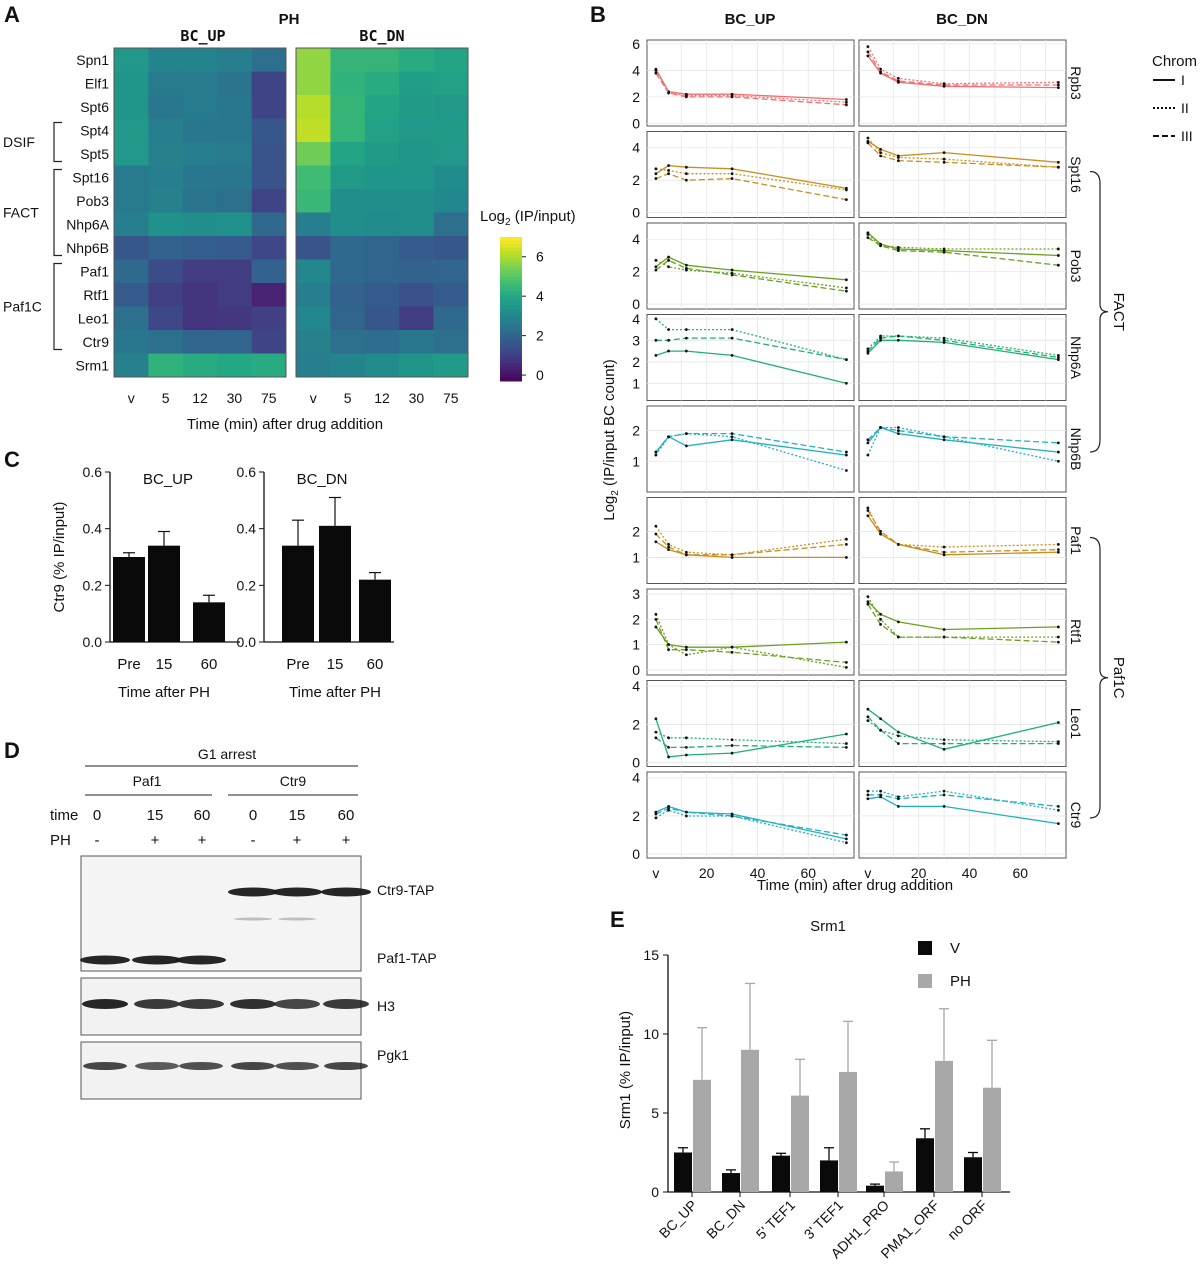 The image size is (1204, 1280). I want to click on panel-c-label: C, so click(12, 459).